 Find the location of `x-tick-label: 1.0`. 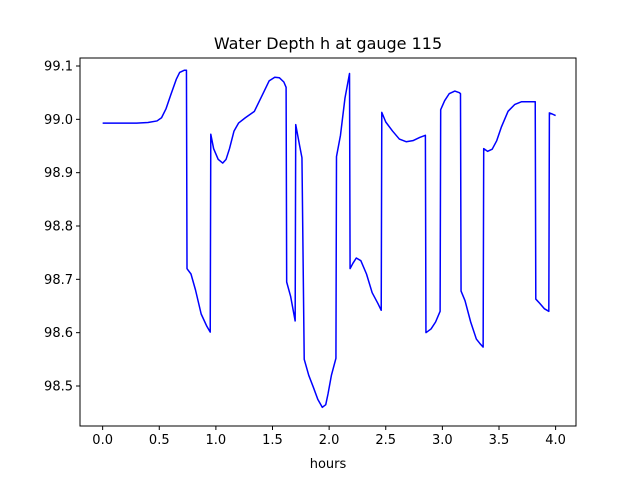

x-tick-label: 1.0 is located at coordinates (216, 440).